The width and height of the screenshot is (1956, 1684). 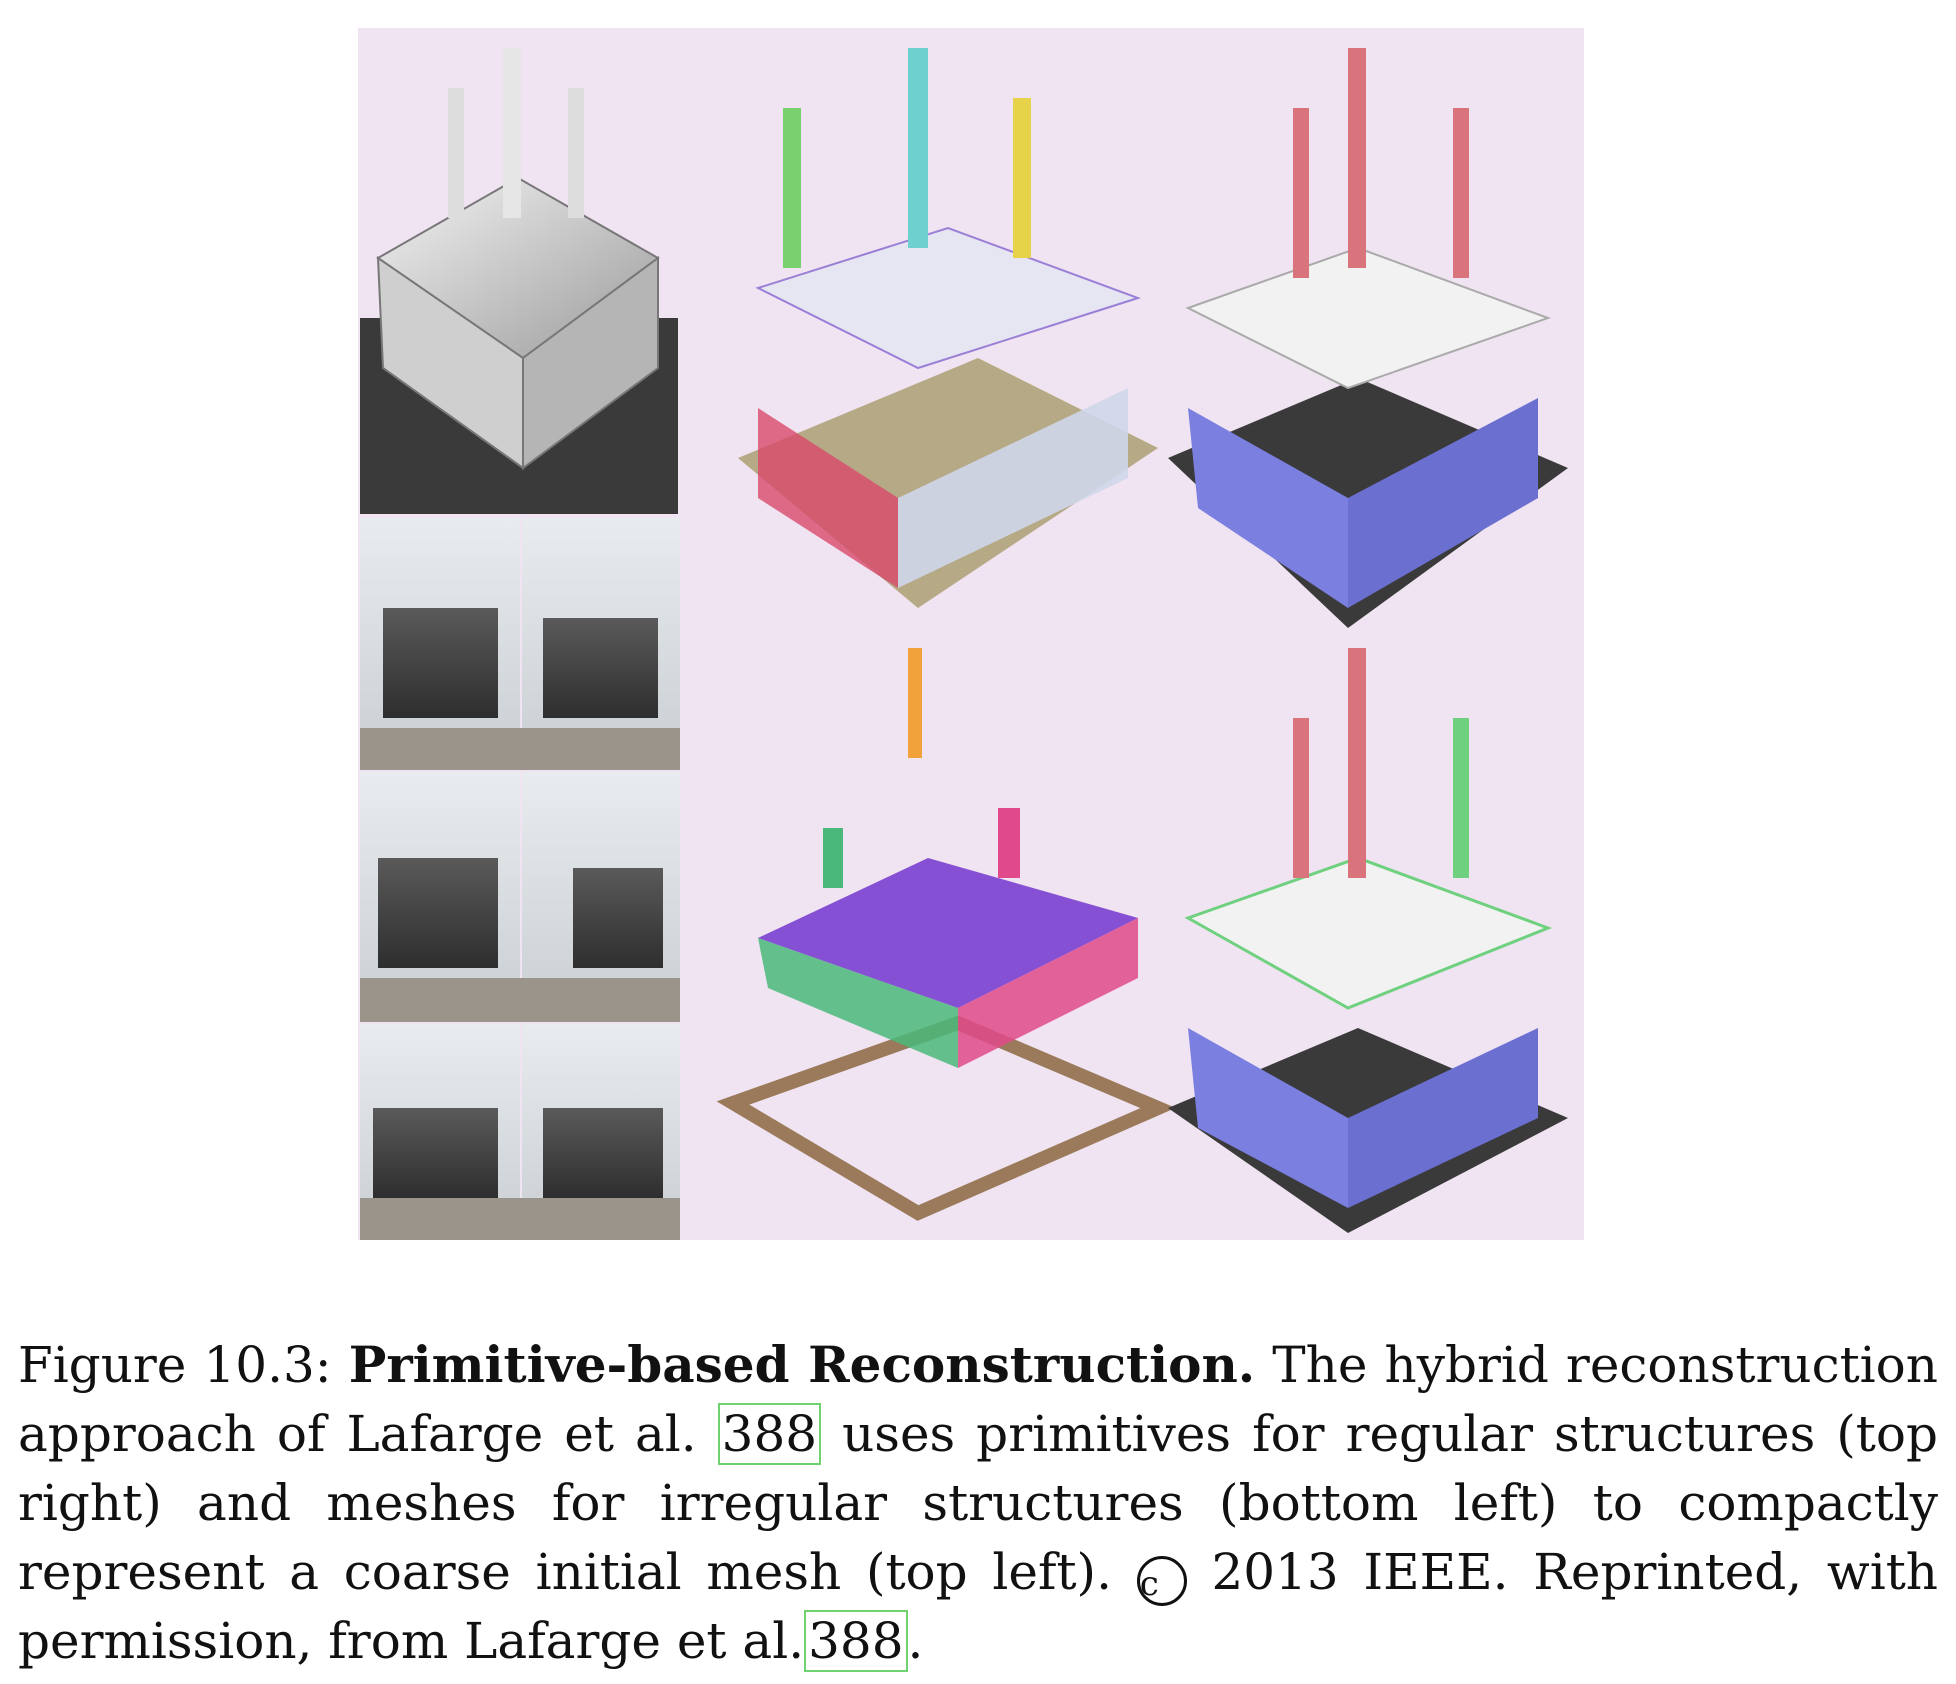 I want to click on hybrid-panel, so click(x=1368, y=940).